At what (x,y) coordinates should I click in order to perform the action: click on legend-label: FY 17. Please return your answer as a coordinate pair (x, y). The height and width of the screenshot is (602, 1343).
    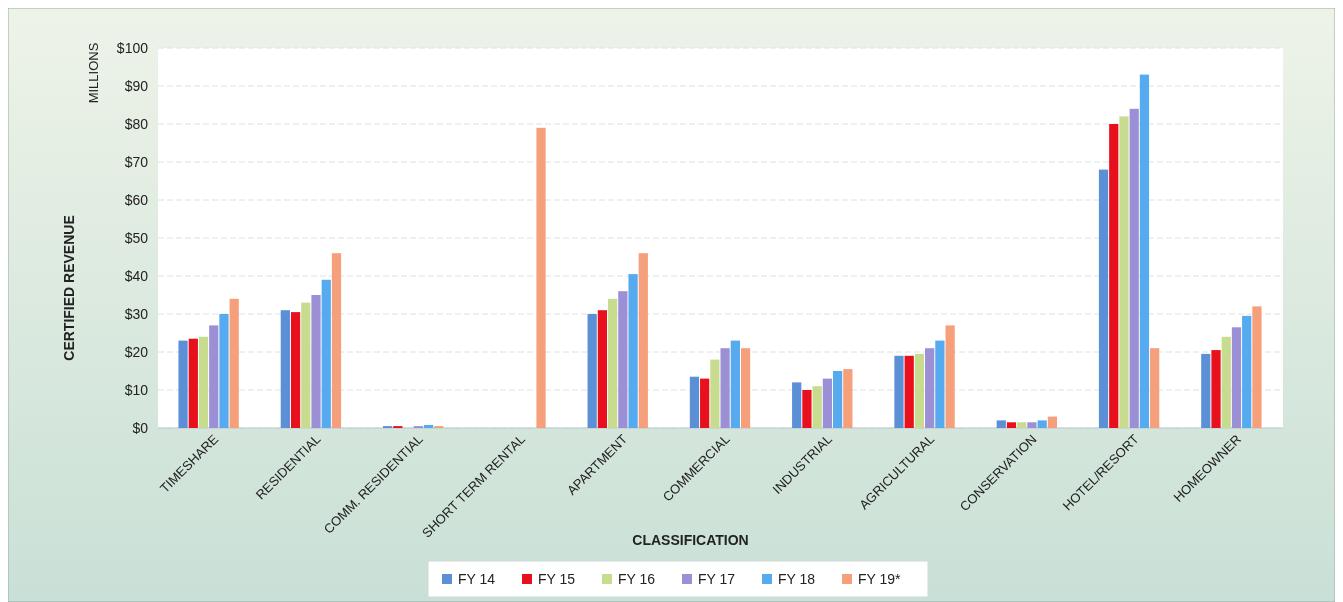
    Looking at the image, I should click on (717, 578).